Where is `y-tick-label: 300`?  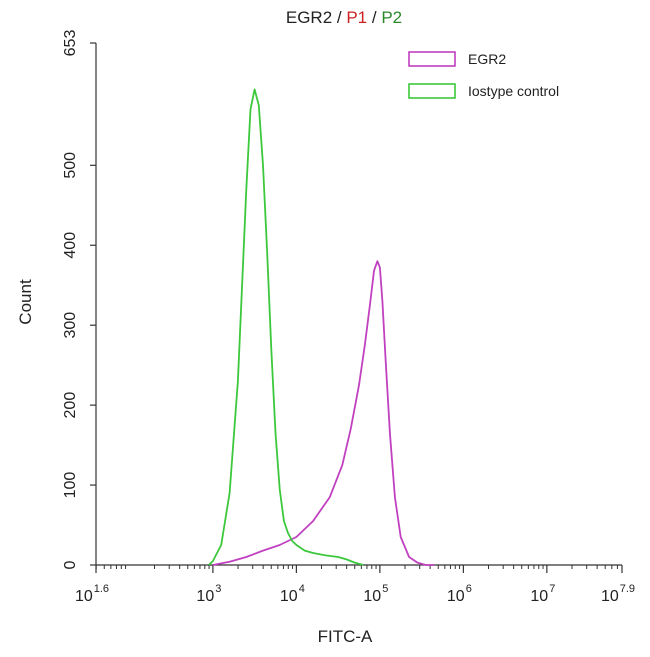
y-tick-label: 300 is located at coordinates (70, 325).